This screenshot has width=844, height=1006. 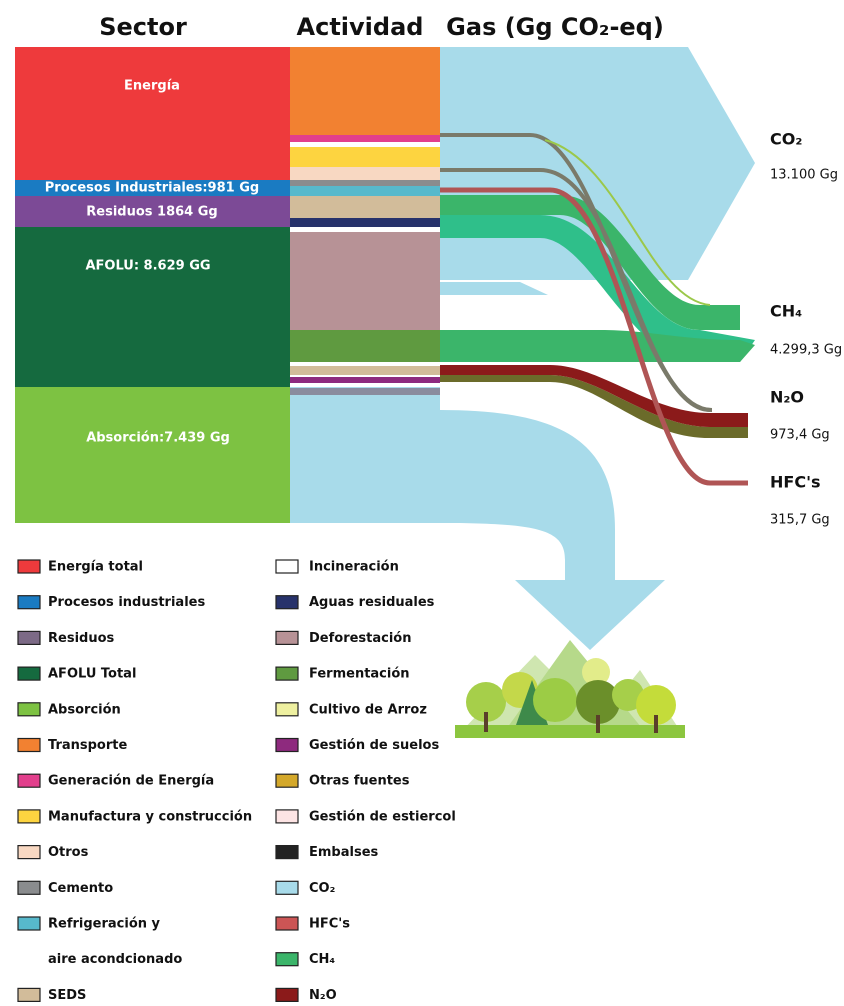 I want to click on legend-label: Energía total, so click(x=95, y=567).